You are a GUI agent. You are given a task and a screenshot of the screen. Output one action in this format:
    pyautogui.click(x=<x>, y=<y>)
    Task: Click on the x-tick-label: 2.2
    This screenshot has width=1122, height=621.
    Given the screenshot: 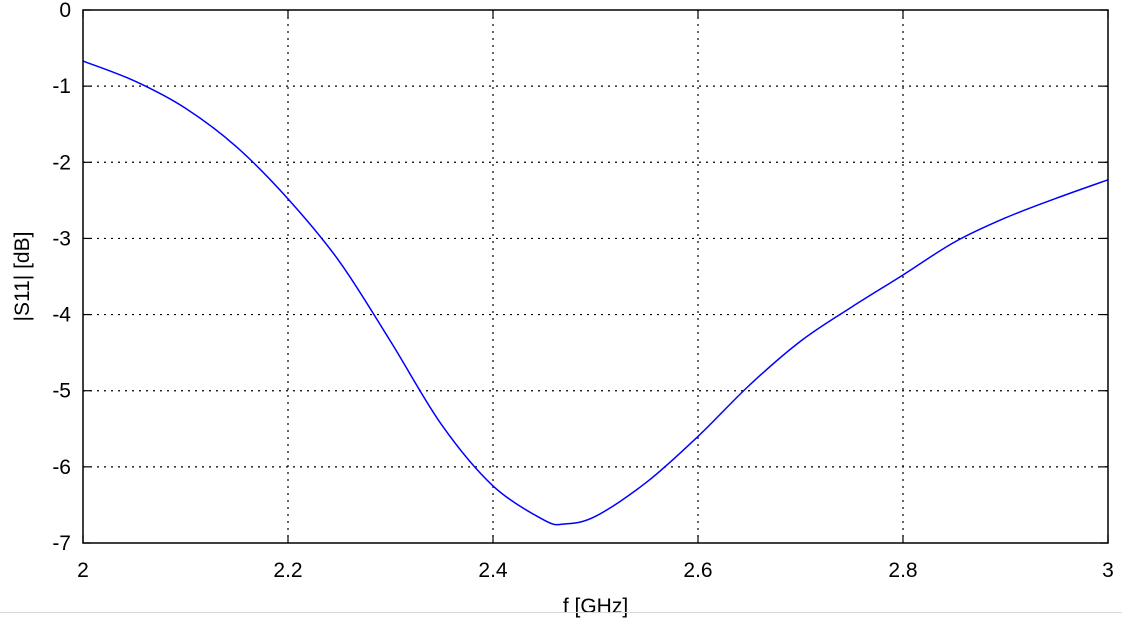 What is the action you would take?
    pyautogui.click(x=287, y=570)
    